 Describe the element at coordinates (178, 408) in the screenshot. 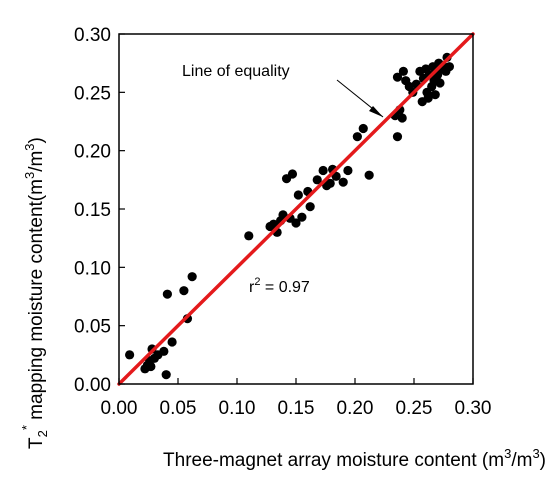

I see `x-tick-label: 0.05` at that location.